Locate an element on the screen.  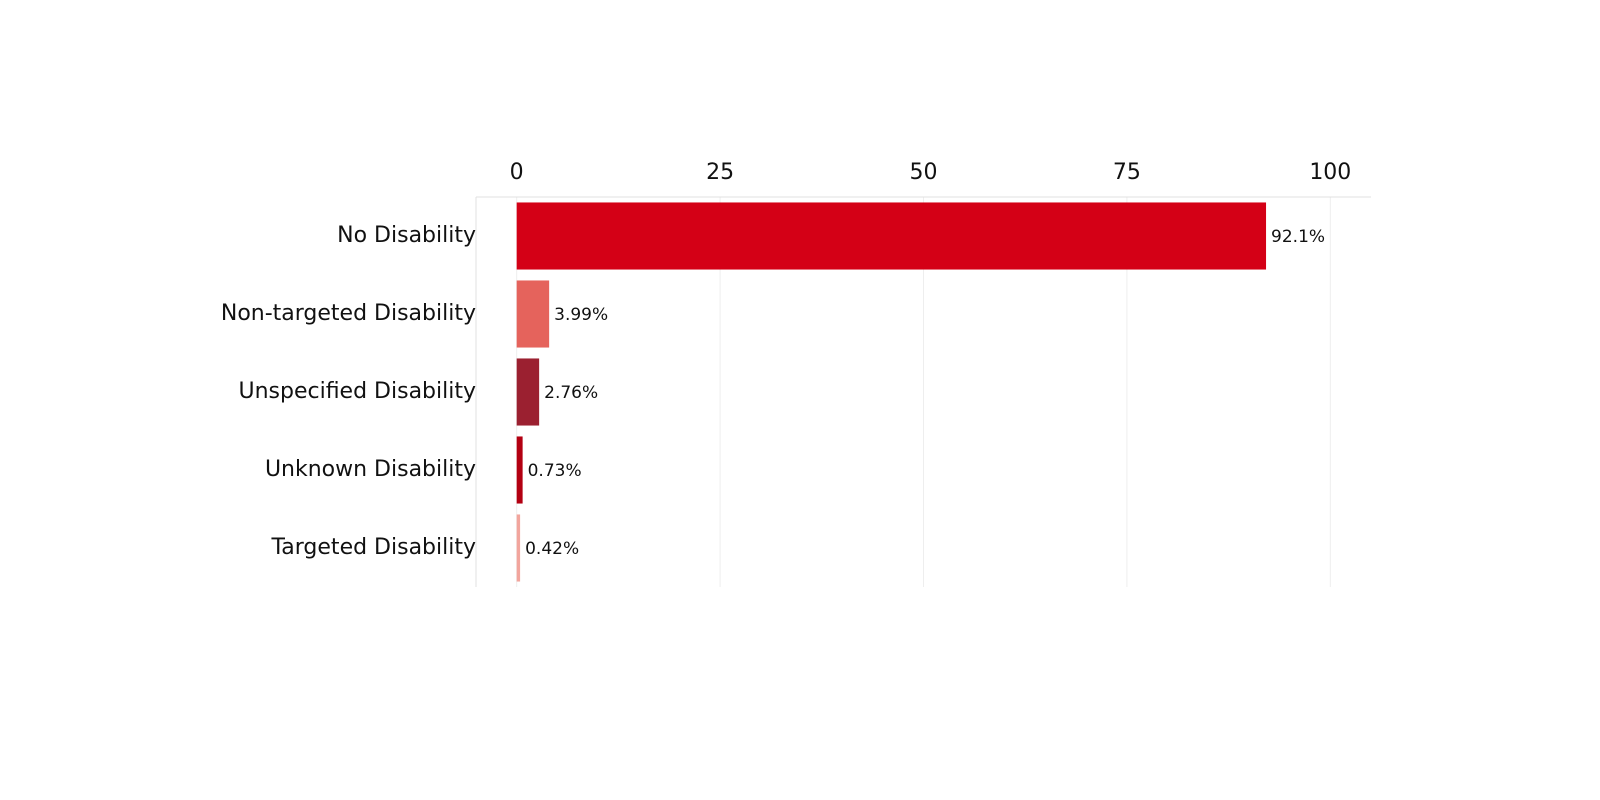
value-label: 92.1% is located at coordinates (1298, 237).